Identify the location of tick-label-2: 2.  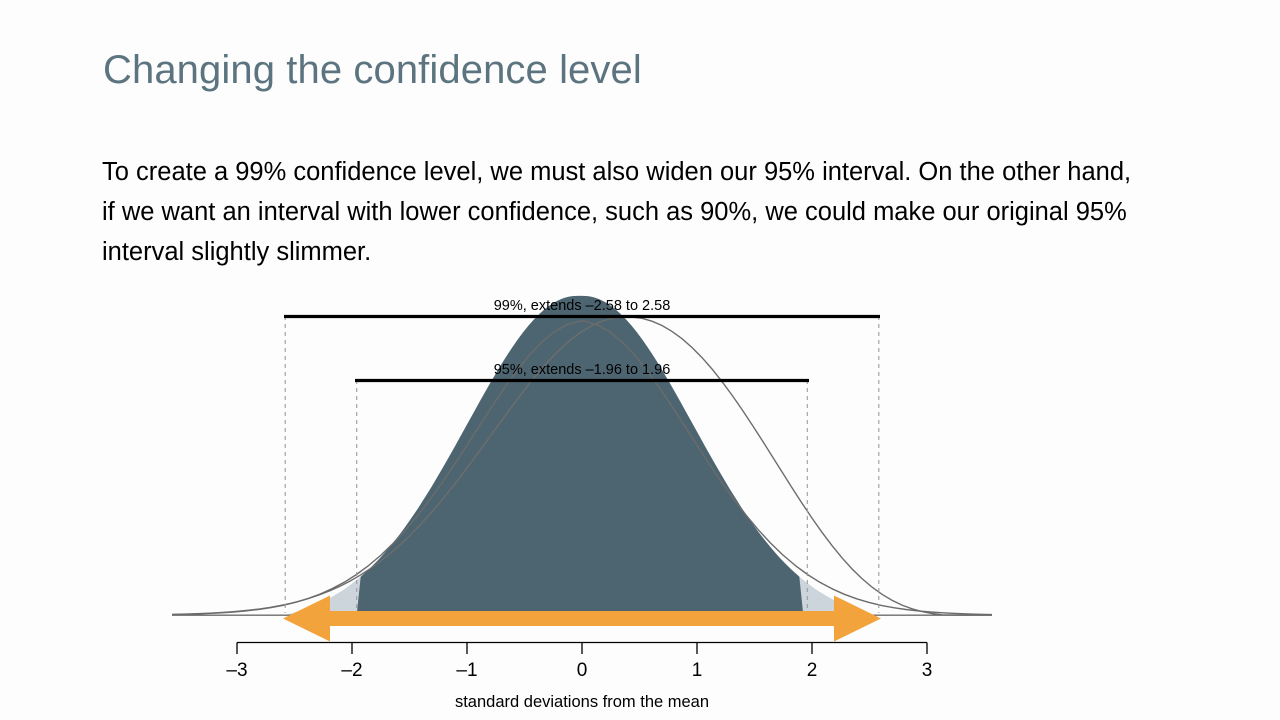
(812, 670).